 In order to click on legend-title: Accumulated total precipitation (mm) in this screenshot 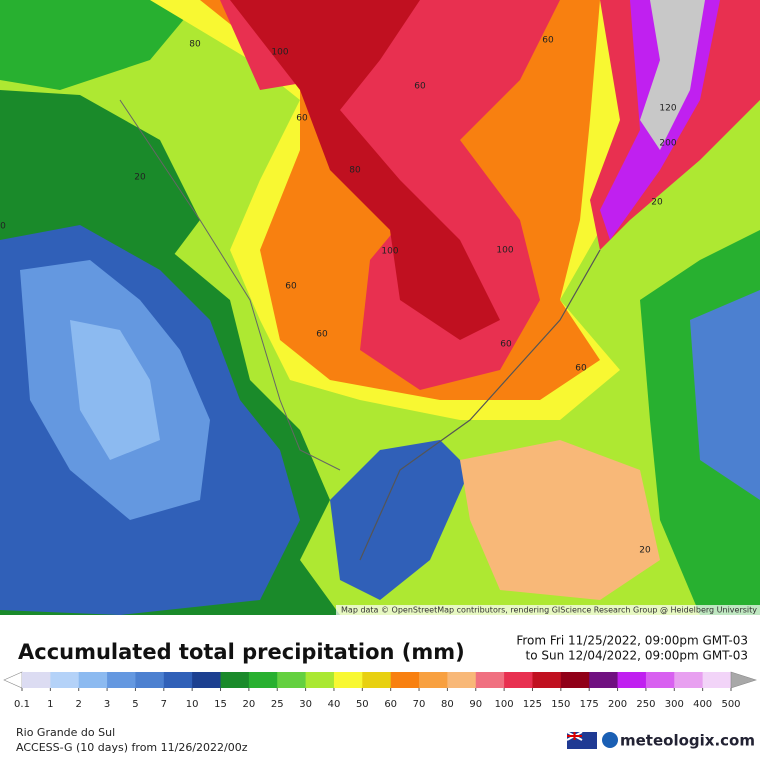, I will do `click(241, 652)`.